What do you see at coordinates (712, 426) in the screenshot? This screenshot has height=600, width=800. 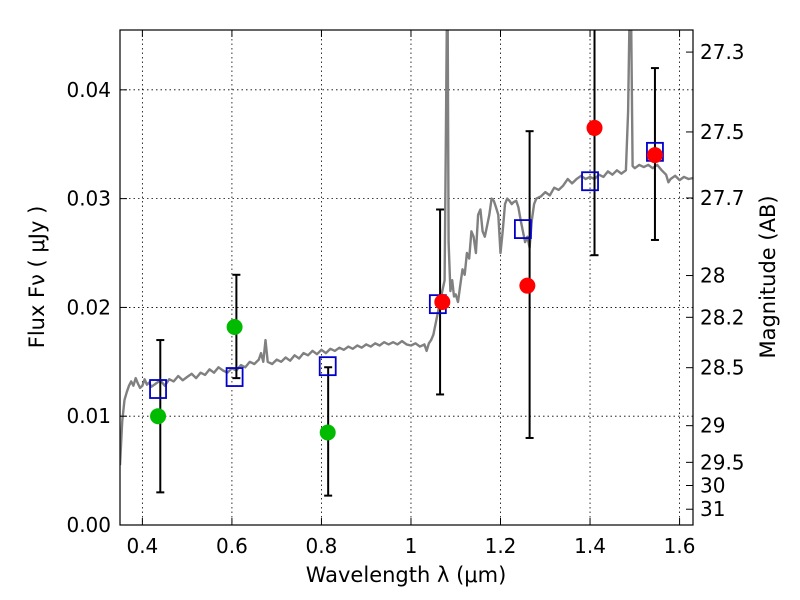 I see `right-tick-label: 29` at bounding box center [712, 426].